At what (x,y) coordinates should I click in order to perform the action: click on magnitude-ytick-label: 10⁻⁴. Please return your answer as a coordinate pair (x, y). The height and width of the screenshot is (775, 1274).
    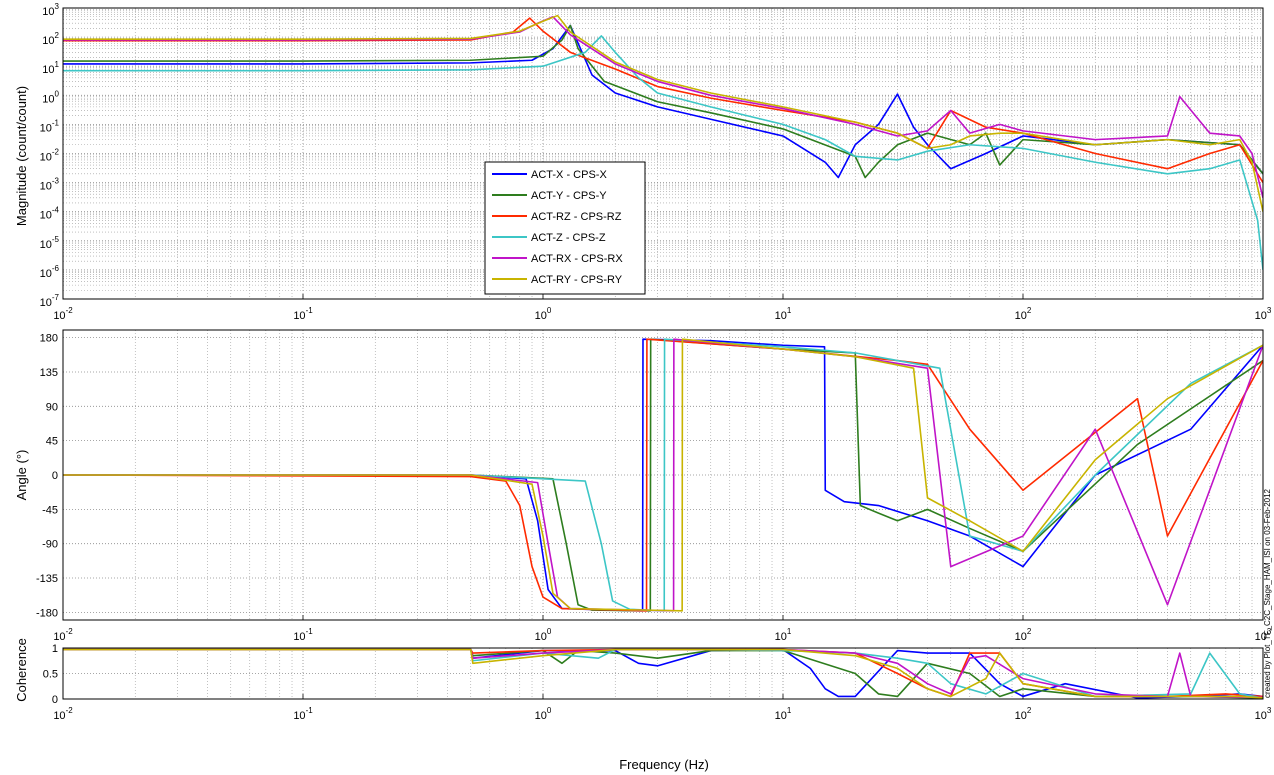
    Looking at the image, I should click on (50, 214).